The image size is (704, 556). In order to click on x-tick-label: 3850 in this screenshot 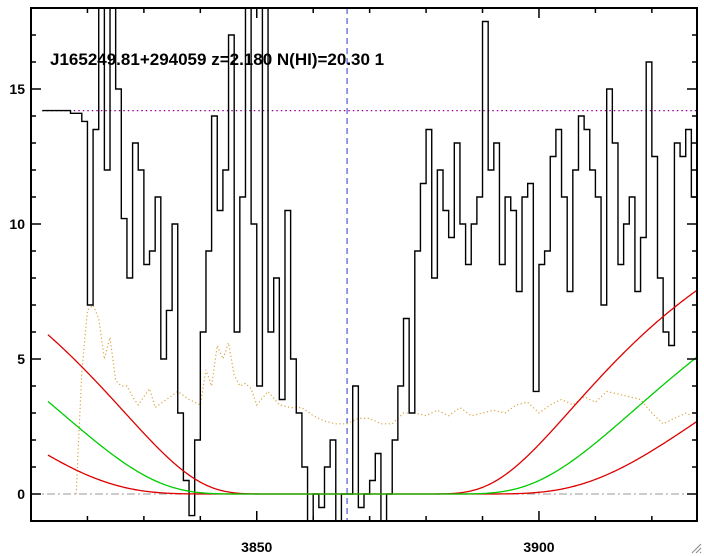, I will do `click(256, 547)`.